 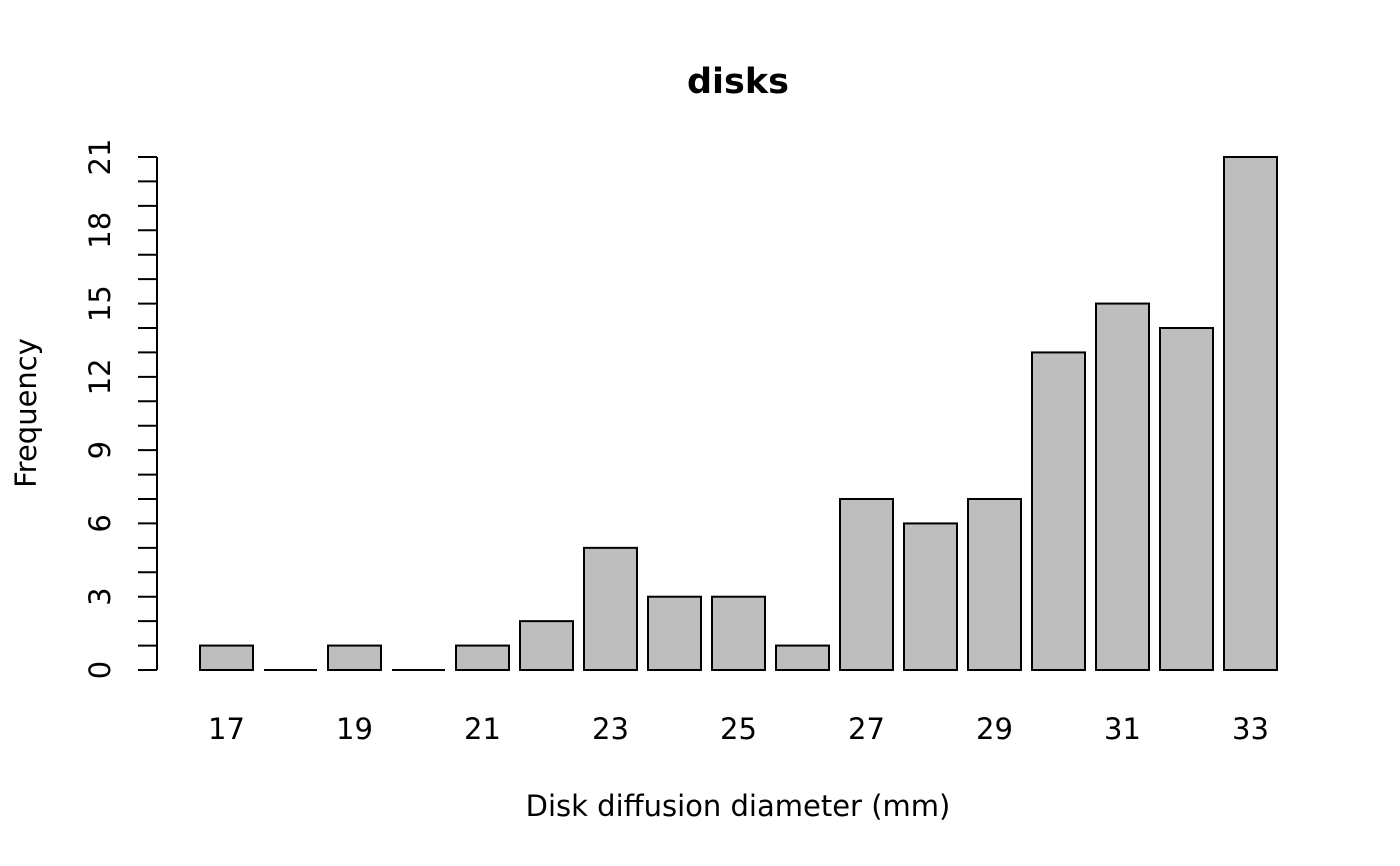 What do you see at coordinates (100, 596) in the screenshot?
I see `y-tick-label: 3` at bounding box center [100, 596].